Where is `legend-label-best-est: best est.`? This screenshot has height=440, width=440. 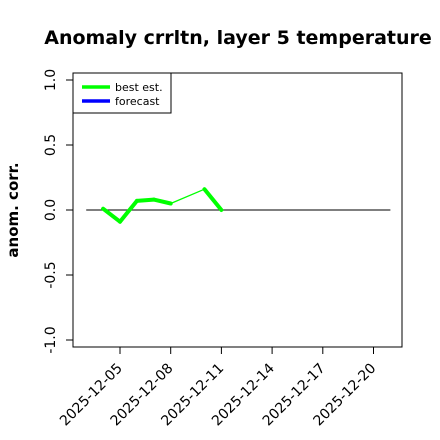
legend-label-best-est: best est. is located at coordinates (139, 87).